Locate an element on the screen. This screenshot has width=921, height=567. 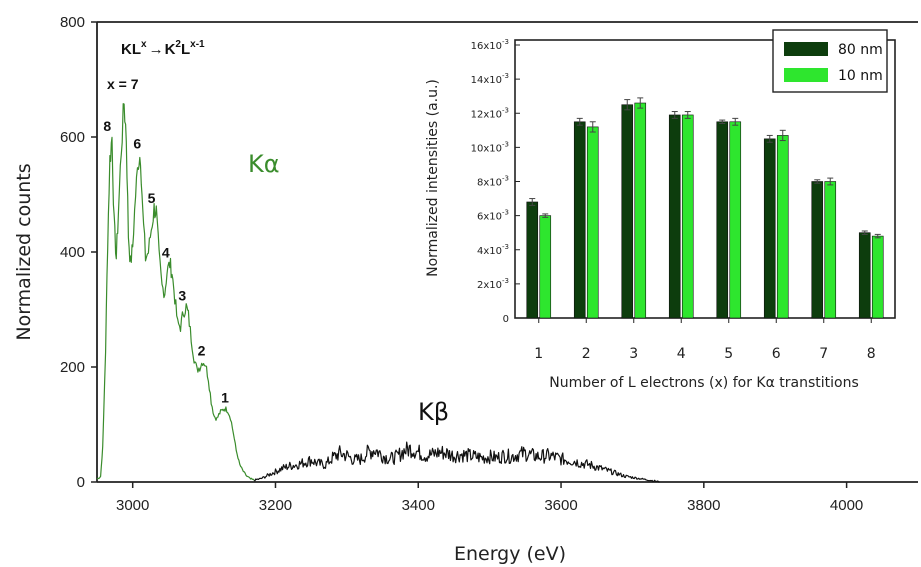
inset-y-tick-mantissa: 2x10 is located at coordinates (489, 285).